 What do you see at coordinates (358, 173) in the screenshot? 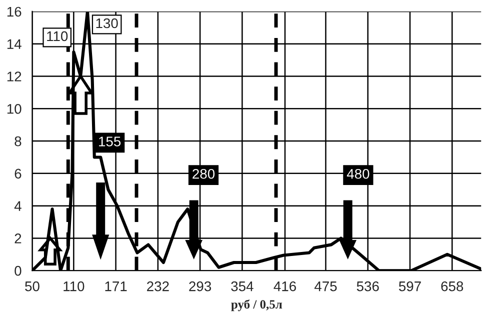
I see `annotation: 480` at bounding box center [358, 173].